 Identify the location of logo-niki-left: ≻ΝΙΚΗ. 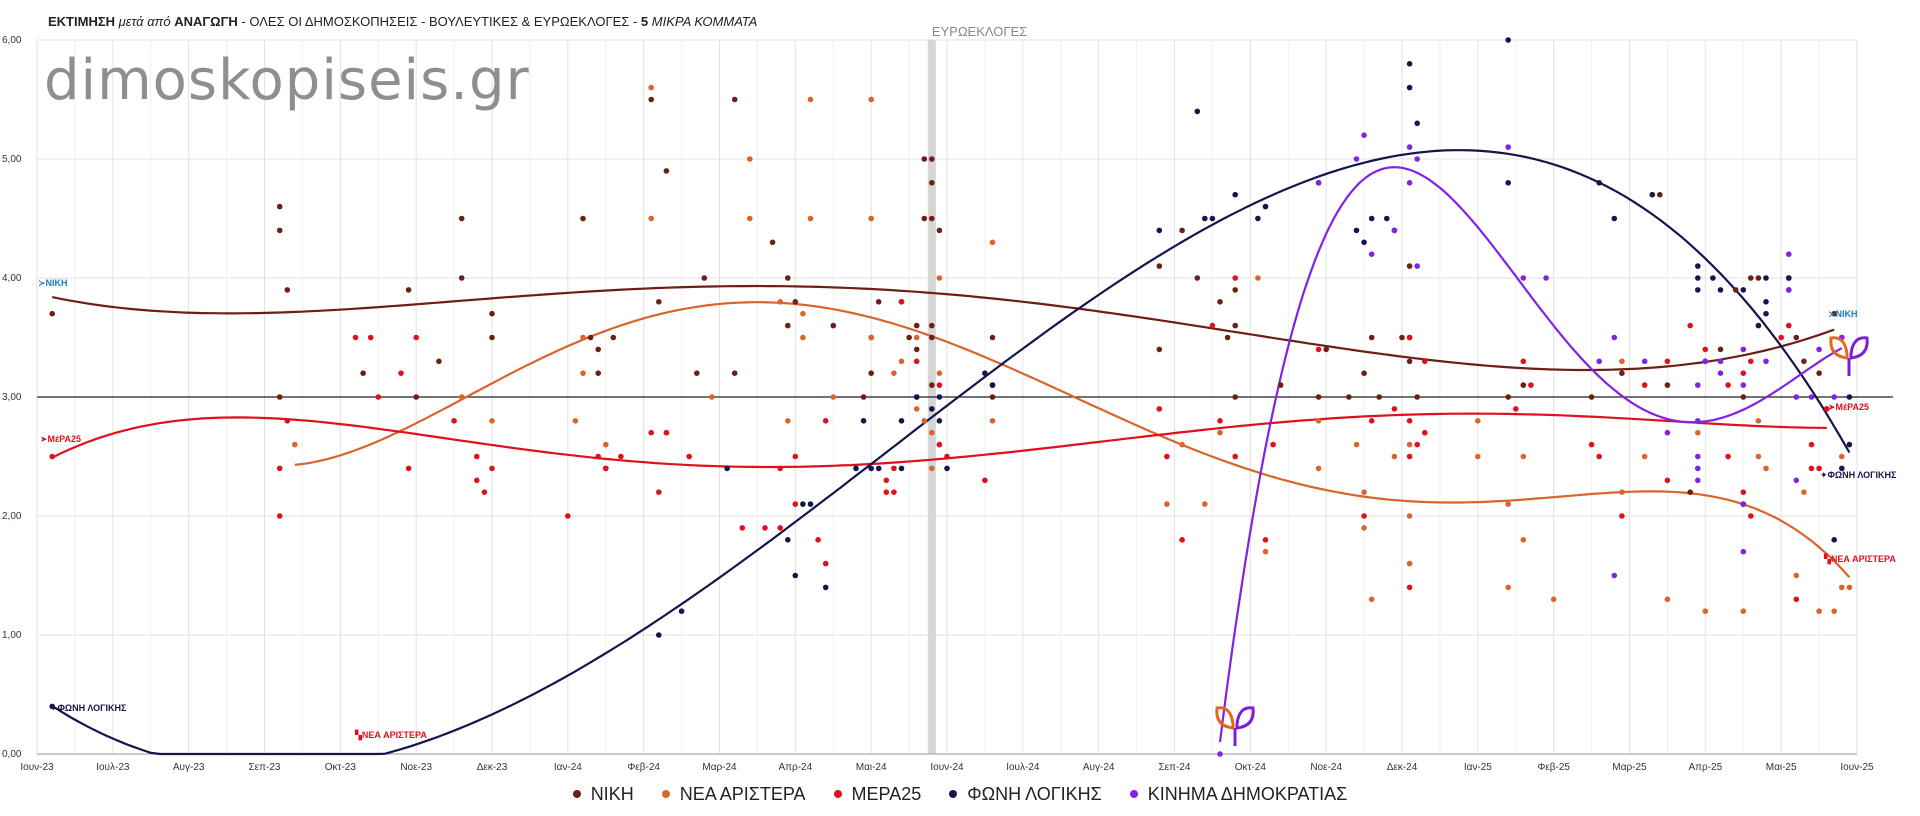
(53, 283).